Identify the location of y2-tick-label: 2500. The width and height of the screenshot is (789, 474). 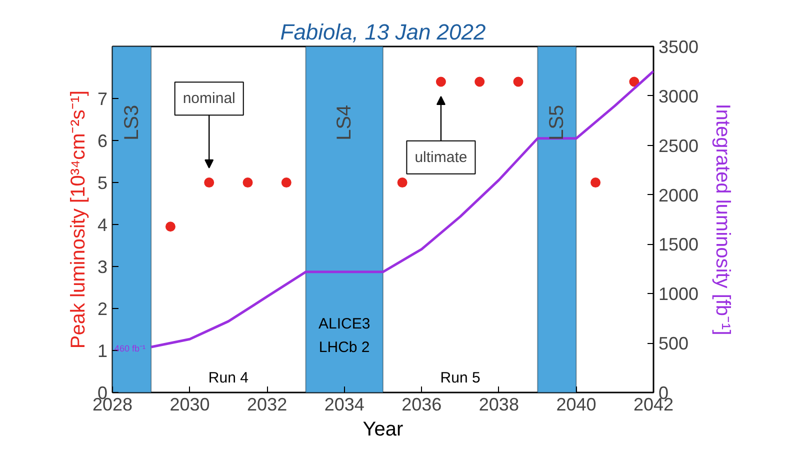
(678, 146).